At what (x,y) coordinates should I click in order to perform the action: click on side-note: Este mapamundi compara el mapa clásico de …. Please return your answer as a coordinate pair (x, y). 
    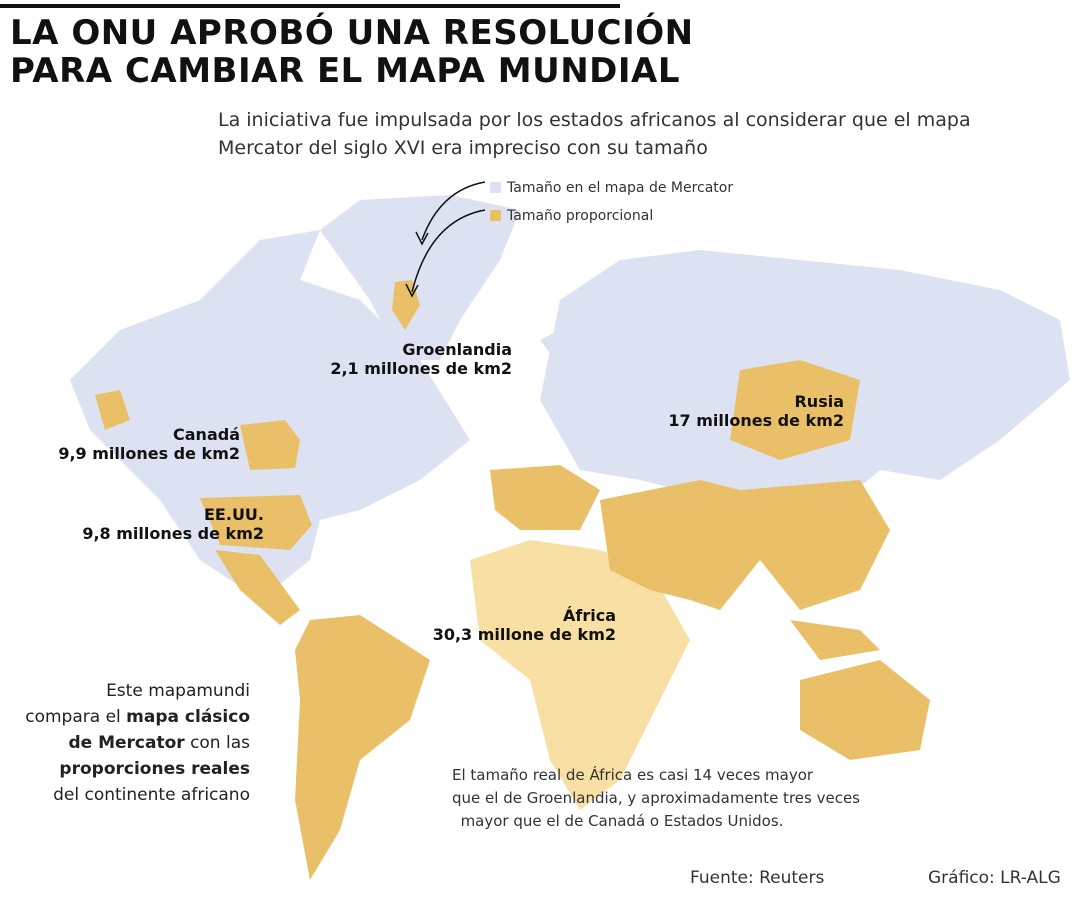
    Looking at the image, I should click on (137, 743).